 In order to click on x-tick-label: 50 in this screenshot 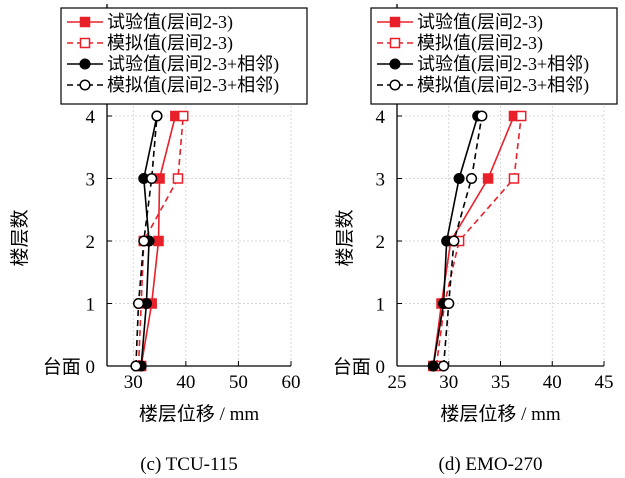, I will do `click(238, 382)`.